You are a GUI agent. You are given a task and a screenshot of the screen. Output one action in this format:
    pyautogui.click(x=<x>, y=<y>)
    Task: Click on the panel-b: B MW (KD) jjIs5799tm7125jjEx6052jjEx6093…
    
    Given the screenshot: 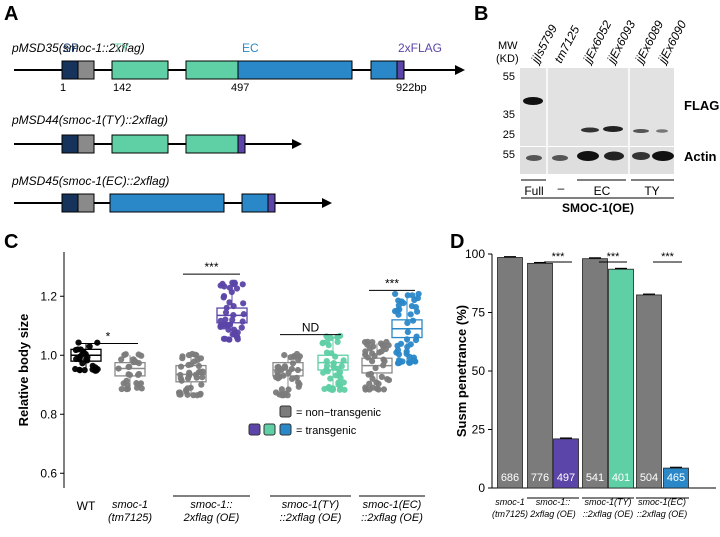 What is the action you would take?
    pyautogui.click(x=596, y=109)
    